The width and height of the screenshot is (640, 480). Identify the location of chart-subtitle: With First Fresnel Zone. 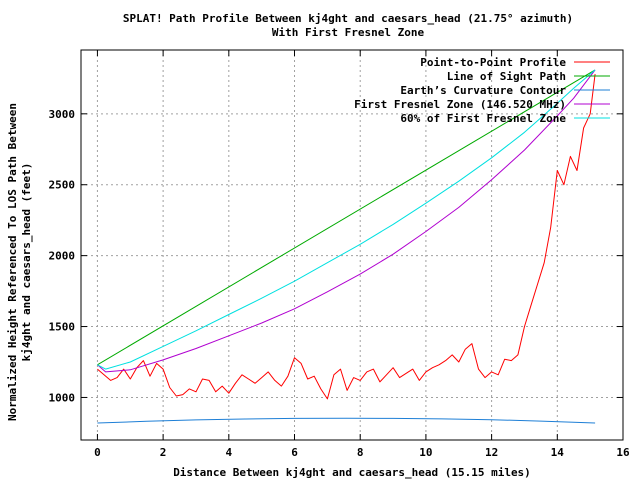
(348, 32).